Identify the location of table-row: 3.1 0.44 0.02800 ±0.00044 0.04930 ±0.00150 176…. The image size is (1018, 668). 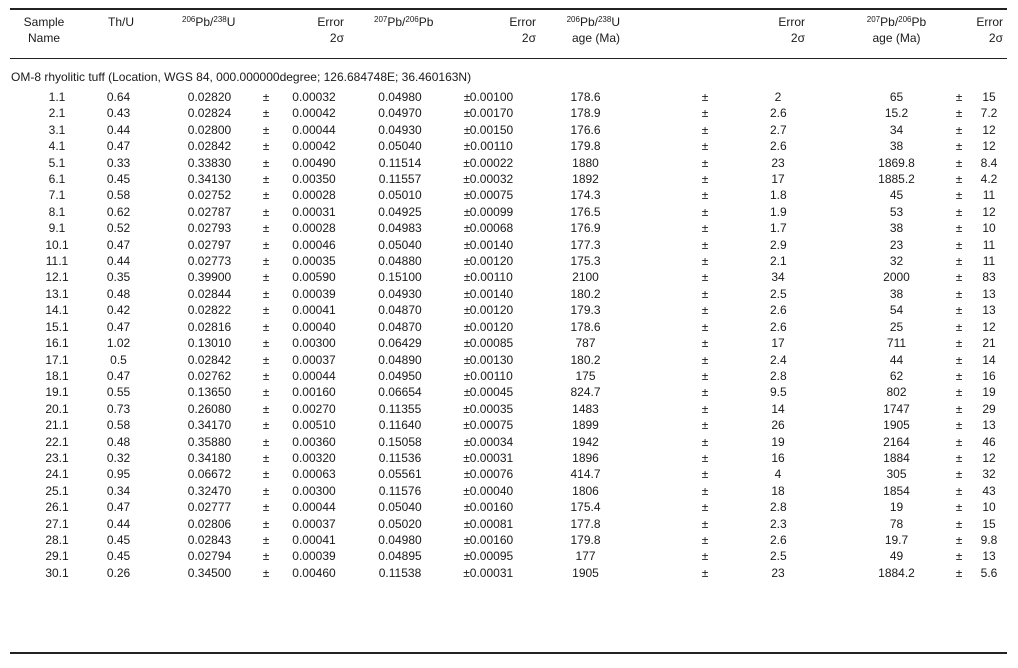
(508, 130).